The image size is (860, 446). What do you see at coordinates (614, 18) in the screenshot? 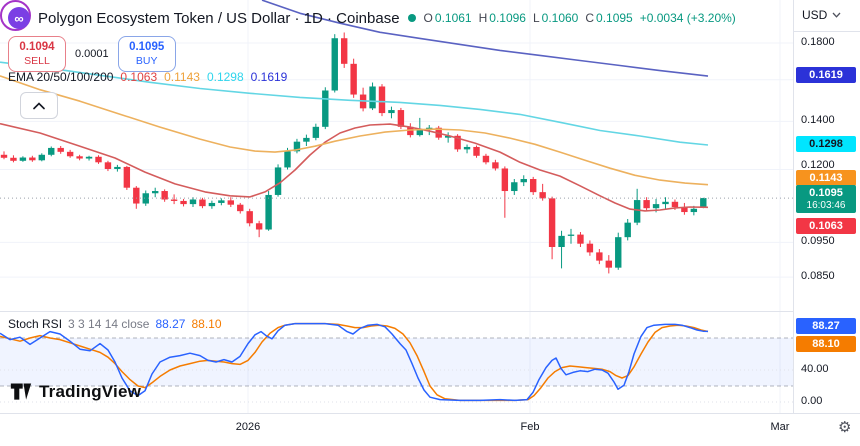
I see `ohlc-value: 0.1095` at bounding box center [614, 18].